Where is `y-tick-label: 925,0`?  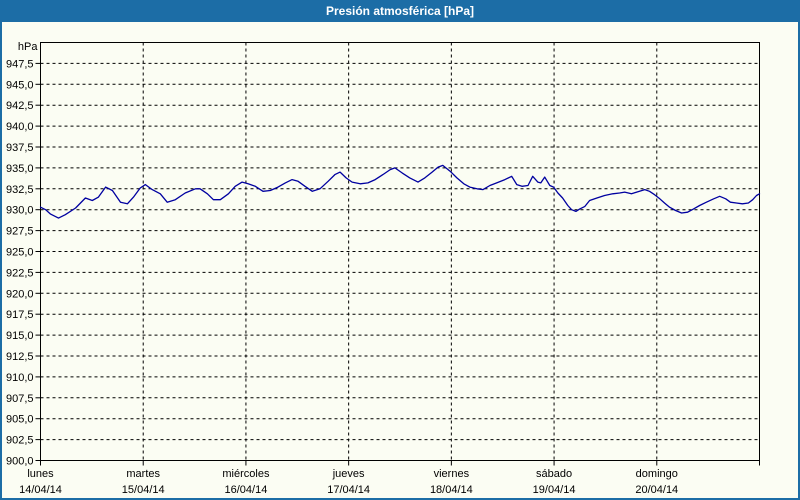
y-tick-label: 925,0 is located at coordinates (20, 253).